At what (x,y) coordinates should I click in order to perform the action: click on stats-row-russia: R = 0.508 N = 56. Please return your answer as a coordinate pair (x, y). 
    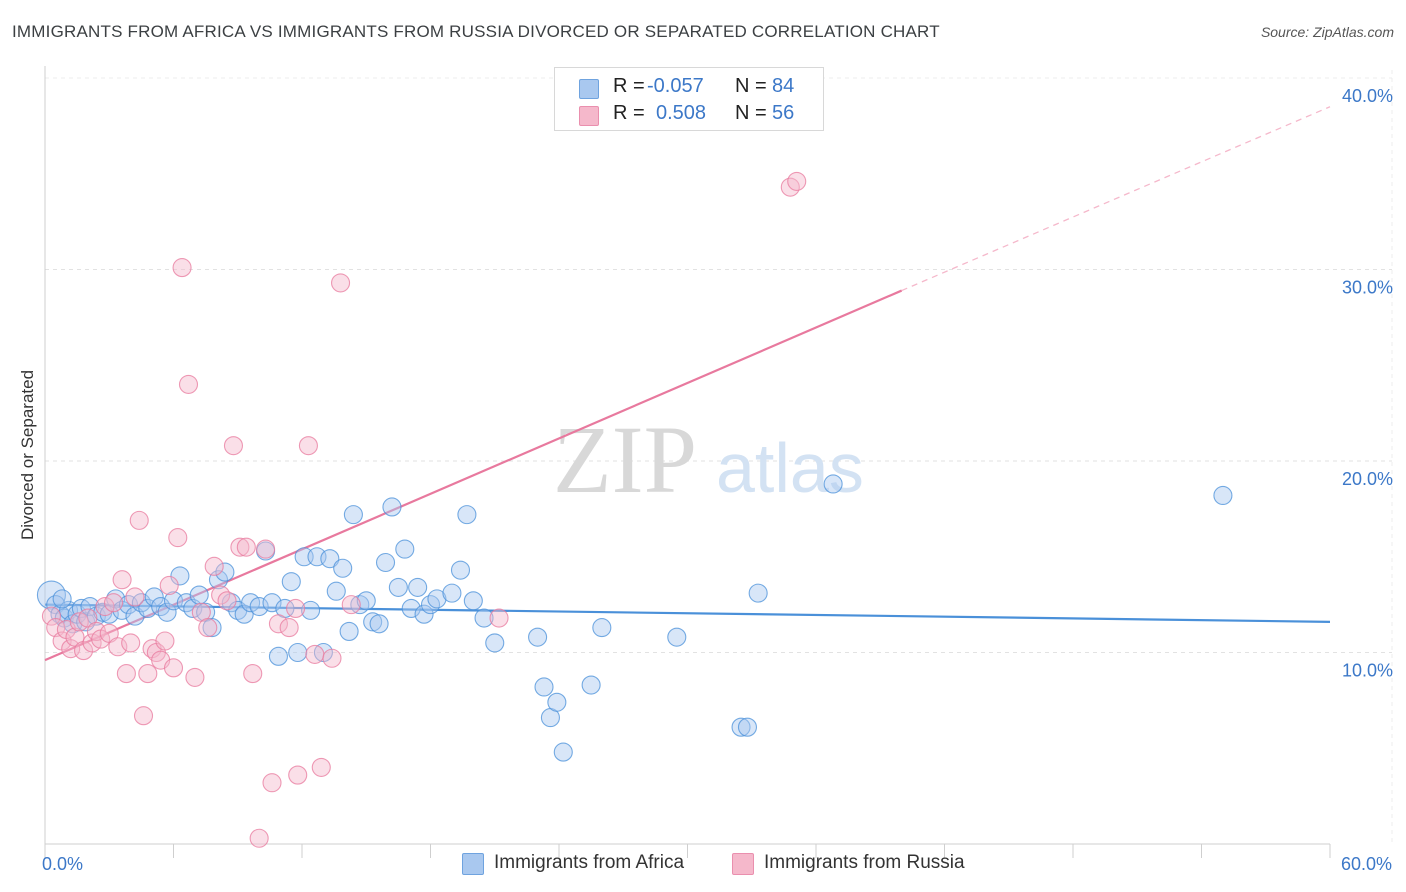
    Looking at the image, I should click on (689, 115).